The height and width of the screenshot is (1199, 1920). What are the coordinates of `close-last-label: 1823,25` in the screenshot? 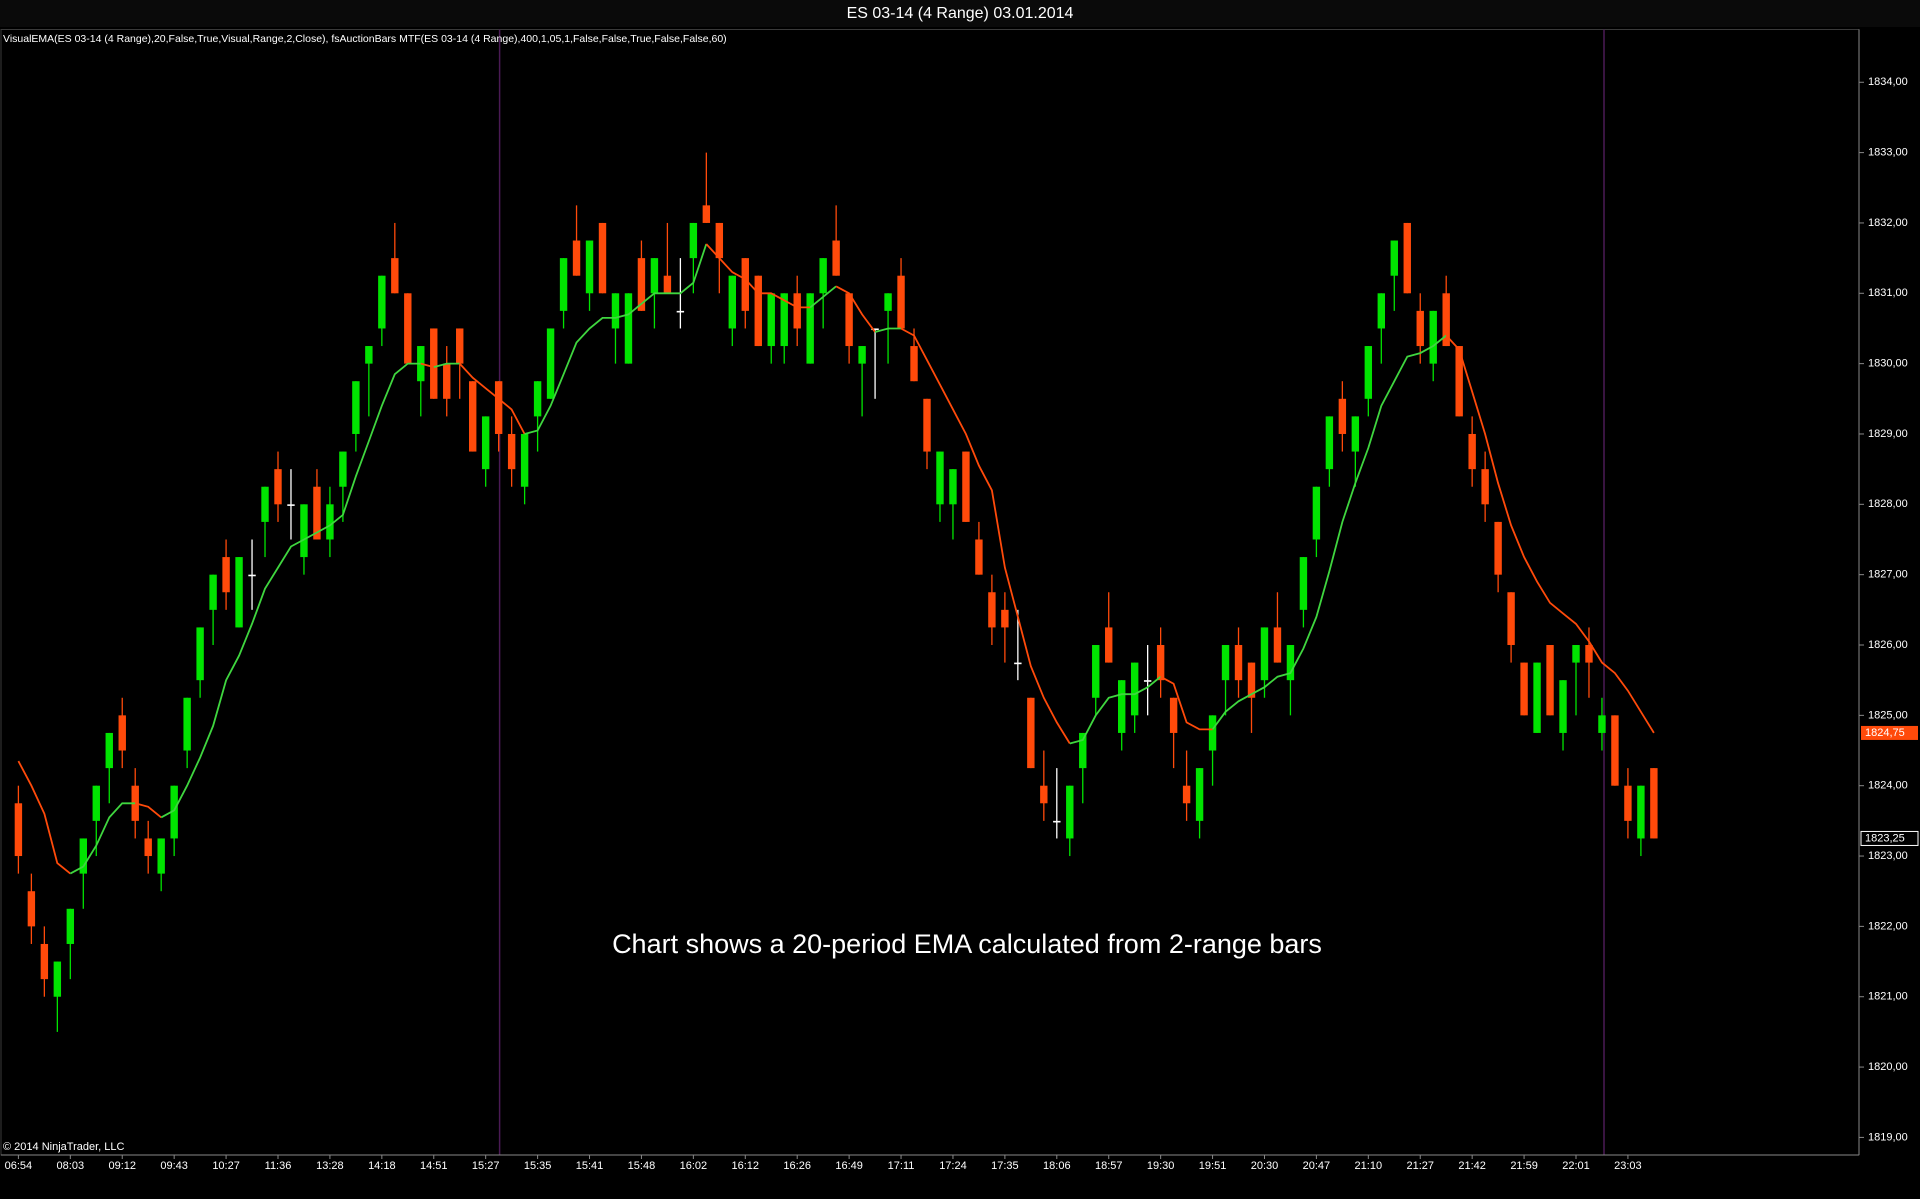 It's located at (1885, 838).